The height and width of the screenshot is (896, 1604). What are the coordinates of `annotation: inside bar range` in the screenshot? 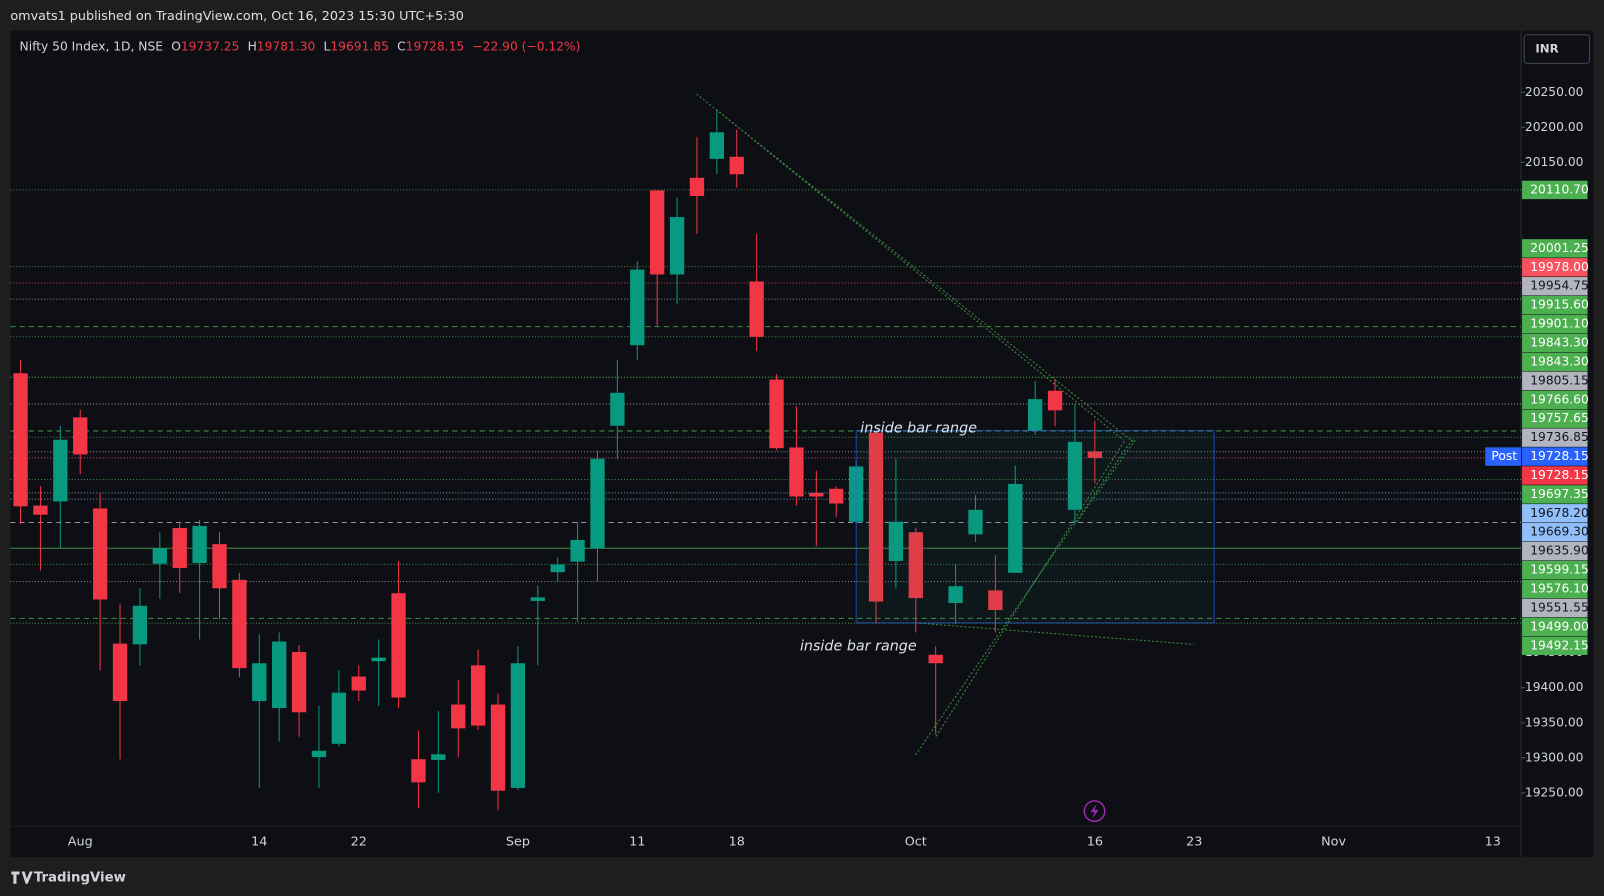 It's located at (858, 646).